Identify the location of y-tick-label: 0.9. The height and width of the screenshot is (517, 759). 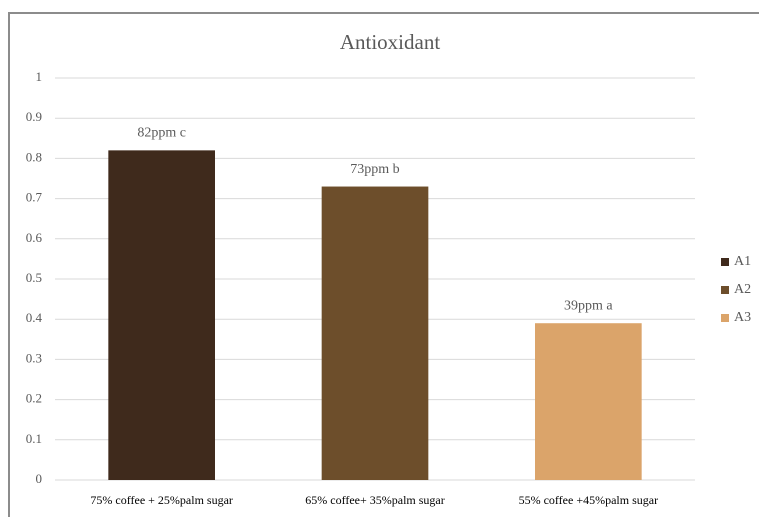
(34, 116).